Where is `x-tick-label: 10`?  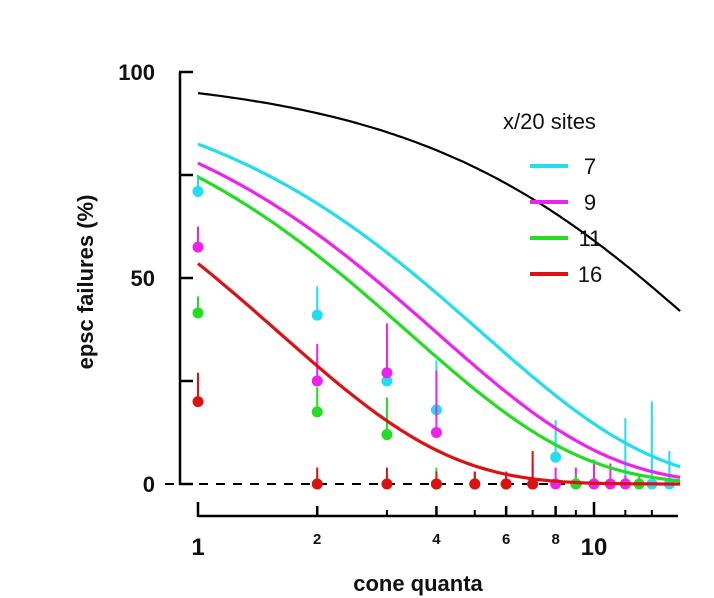
x-tick-label: 10 is located at coordinates (594, 547).